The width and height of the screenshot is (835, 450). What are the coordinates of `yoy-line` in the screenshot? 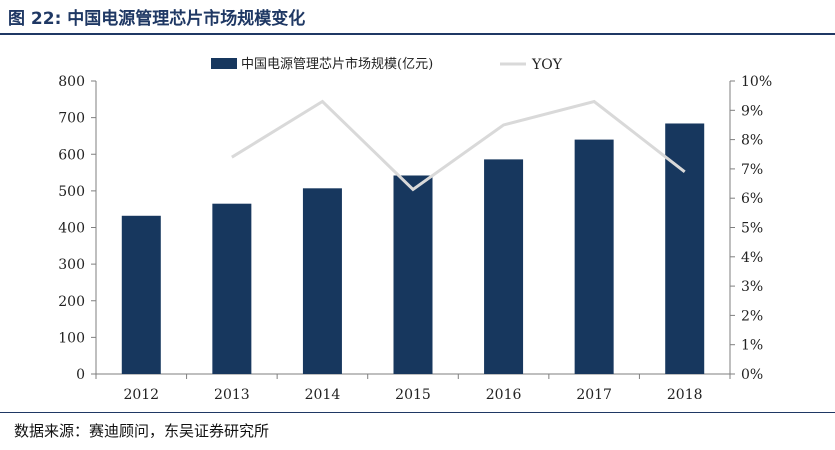 It's located at (458, 145).